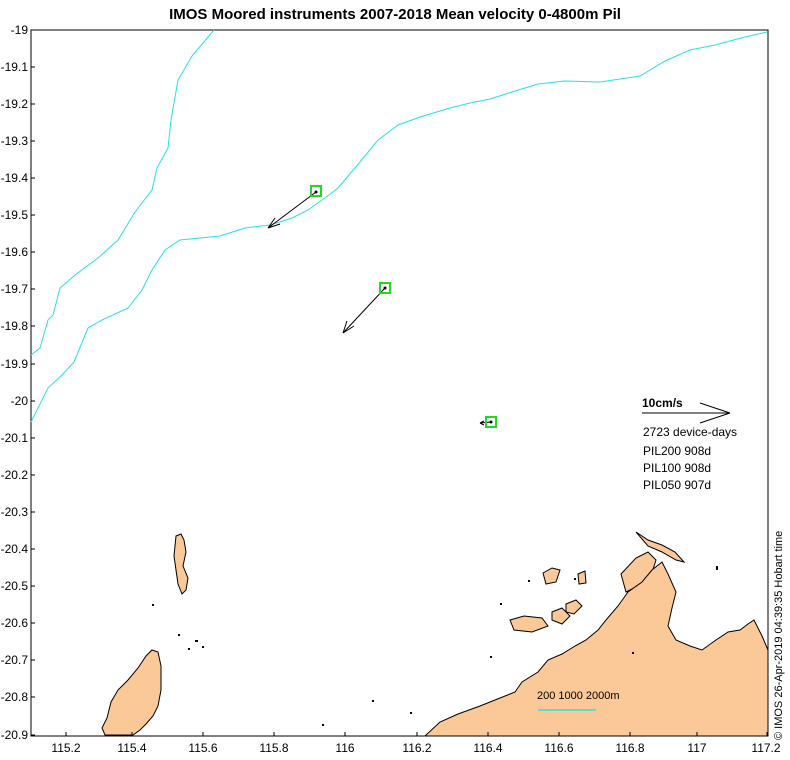 Image resolution: width=790 pixels, height=760 pixels. What do you see at coordinates (14, 549) in the screenshot?
I see `y-tick-label: -20.4` at bounding box center [14, 549].